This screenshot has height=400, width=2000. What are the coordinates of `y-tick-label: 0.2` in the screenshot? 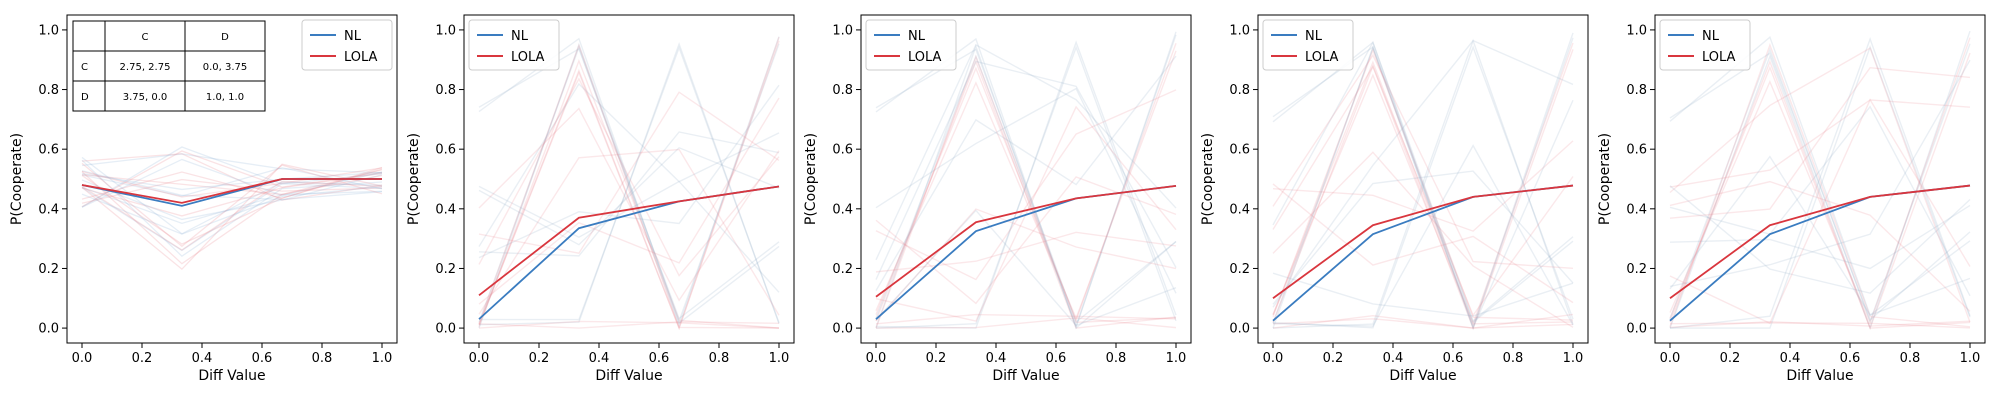 It's located at (1239, 269).